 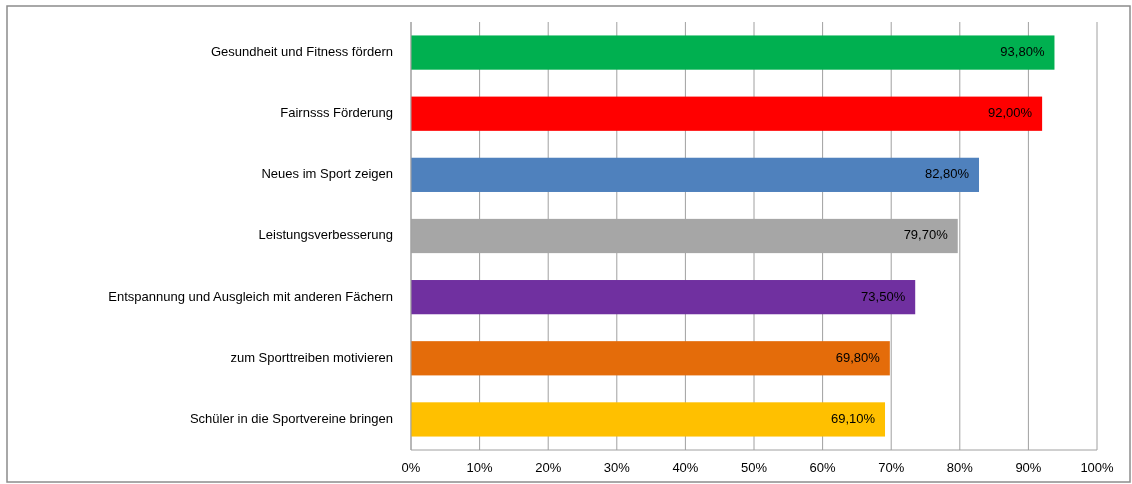 What do you see at coordinates (325, 235) in the screenshot?
I see `y-tick-label: Leistungsverbesserung` at bounding box center [325, 235].